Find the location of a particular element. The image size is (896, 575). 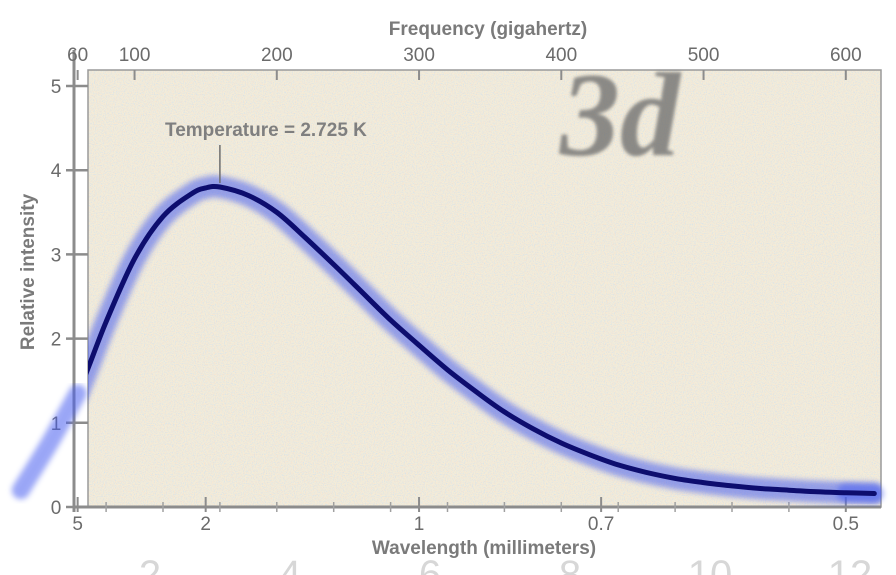

temperature-annotation: Temperature = 2.725 K is located at coordinates (266, 130).